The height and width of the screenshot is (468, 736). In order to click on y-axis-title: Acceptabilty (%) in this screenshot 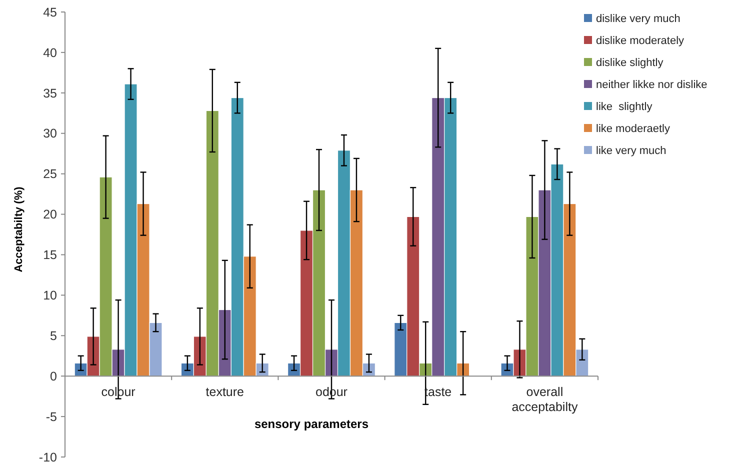, I will do `click(19, 229)`.